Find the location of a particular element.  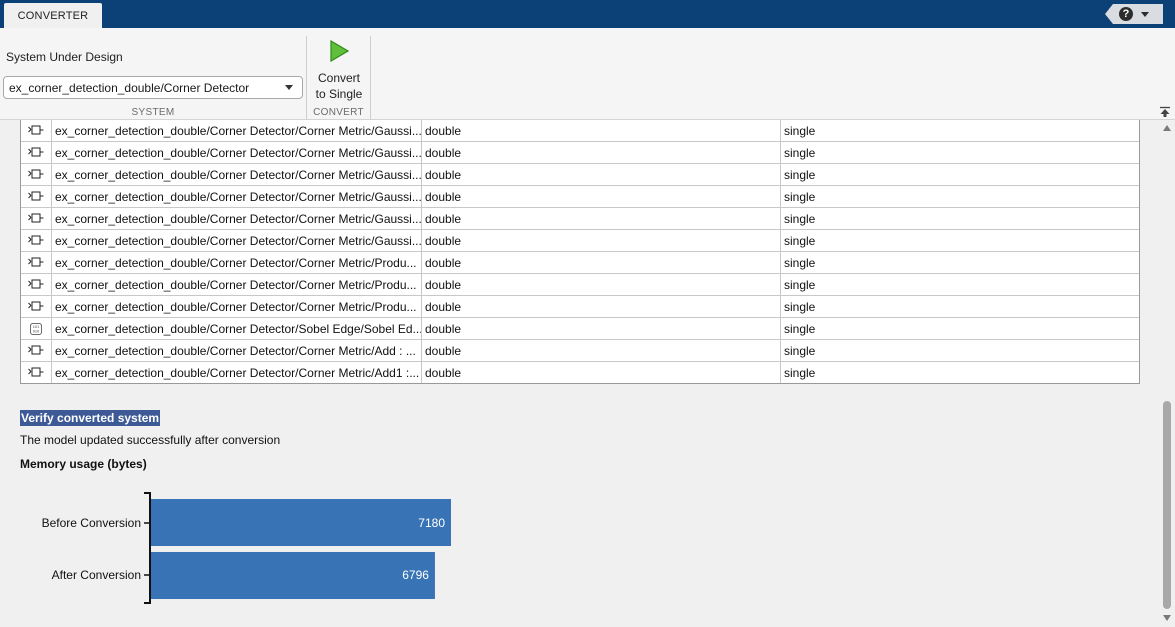

system-under-design-label: System Under Design is located at coordinates (64, 57).